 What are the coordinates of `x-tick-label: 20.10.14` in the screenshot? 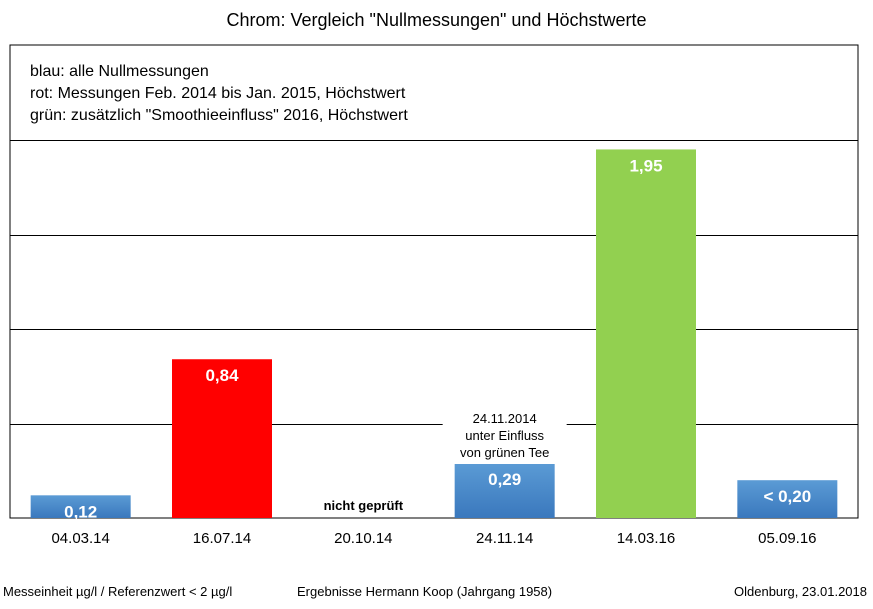 It's located at (363, 538).